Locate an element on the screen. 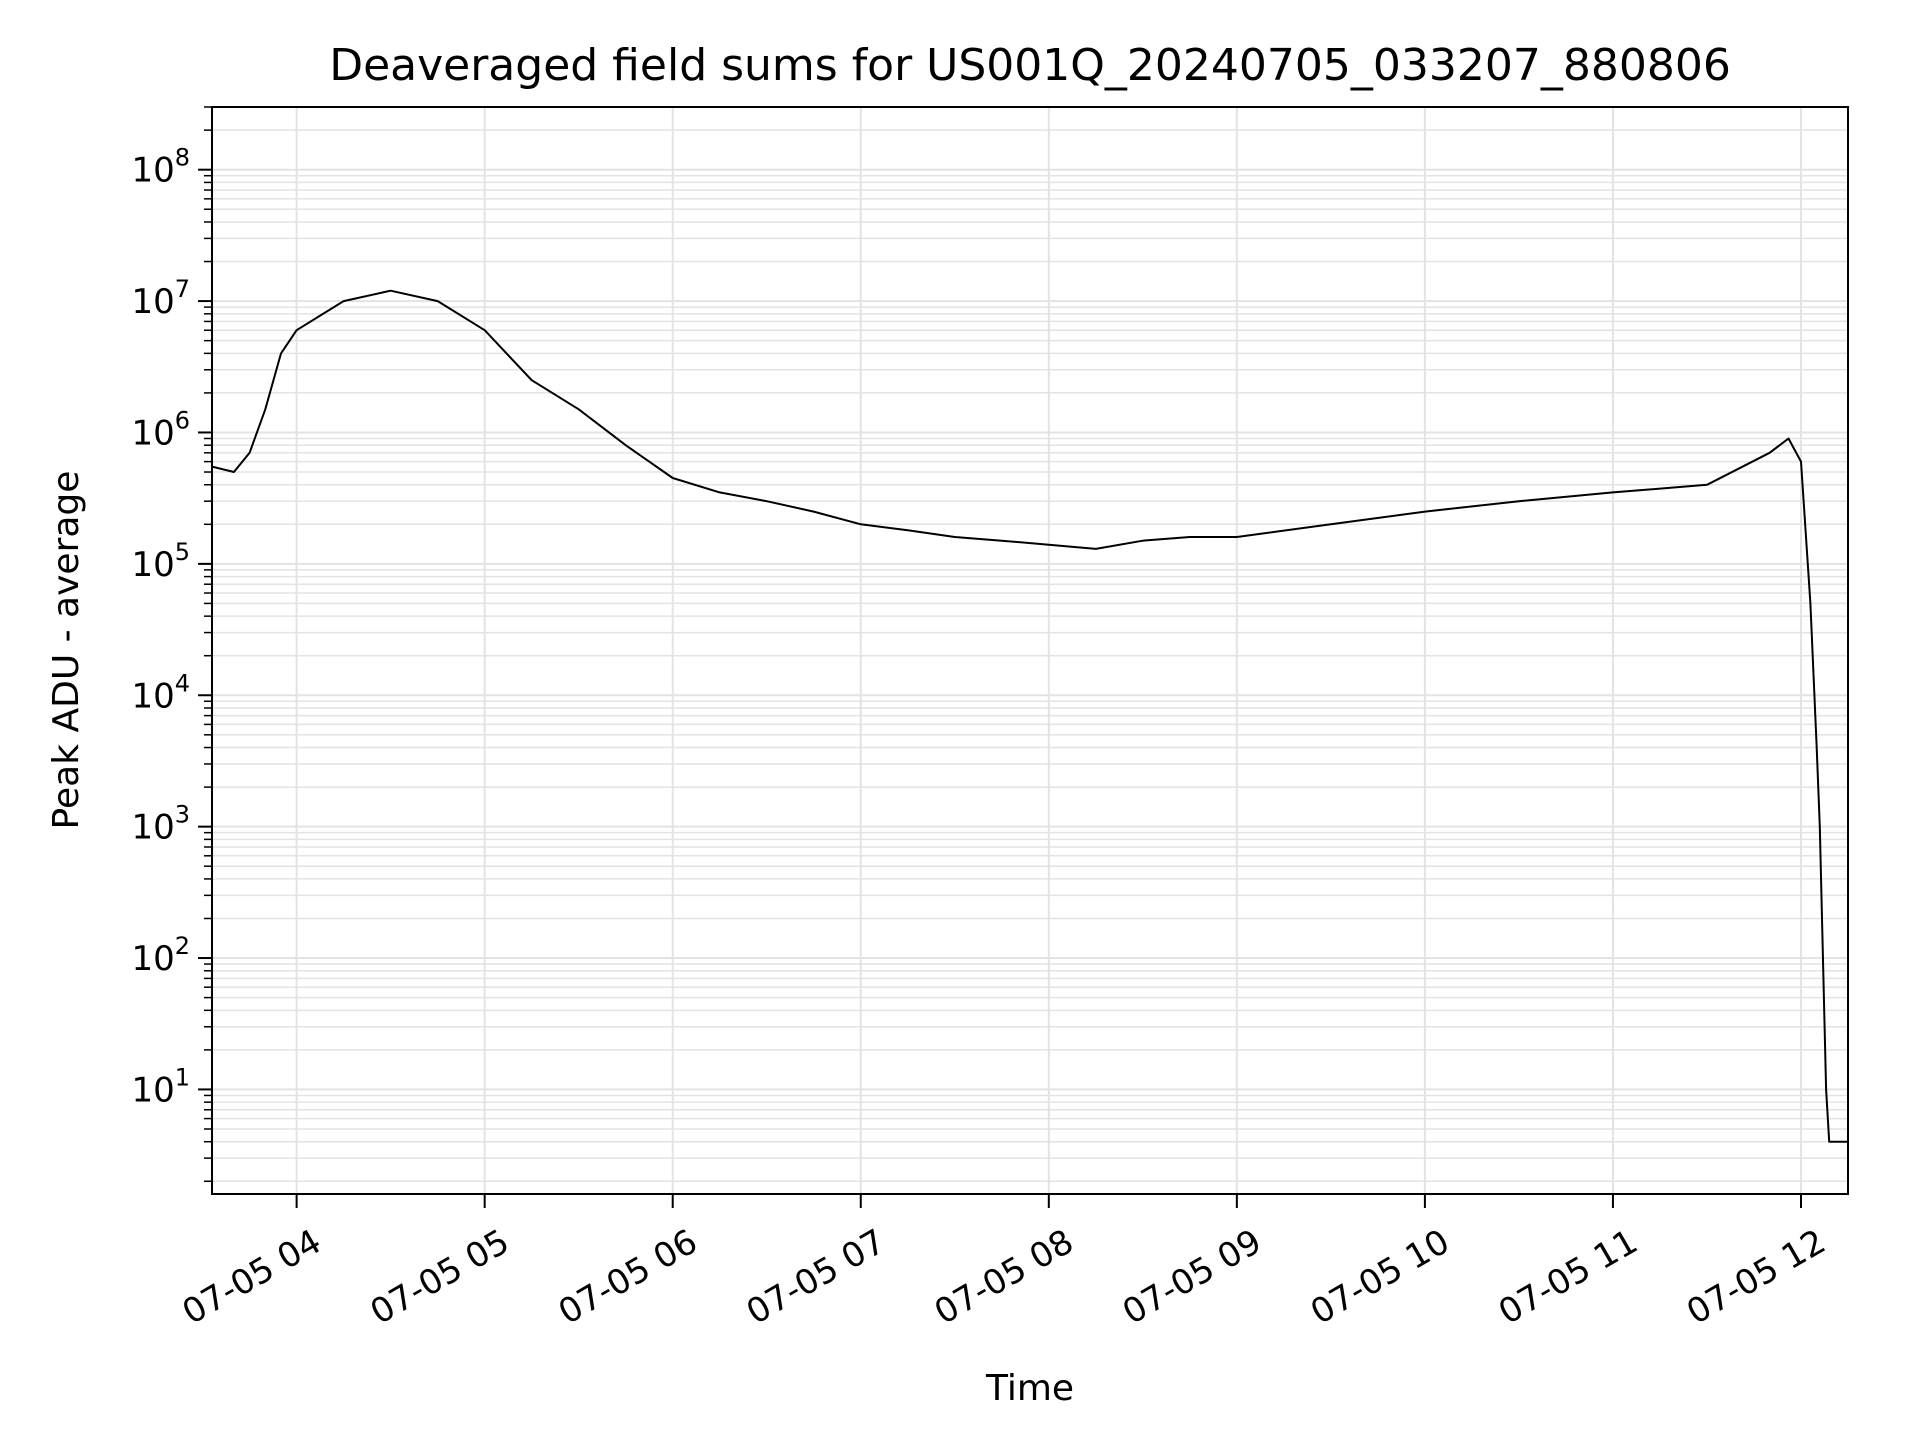 Image resolution: width=1920 pixels, height=1440 pixels. x-tick-label-group: 07-05 10 is located at coordinates (1380, 1277).